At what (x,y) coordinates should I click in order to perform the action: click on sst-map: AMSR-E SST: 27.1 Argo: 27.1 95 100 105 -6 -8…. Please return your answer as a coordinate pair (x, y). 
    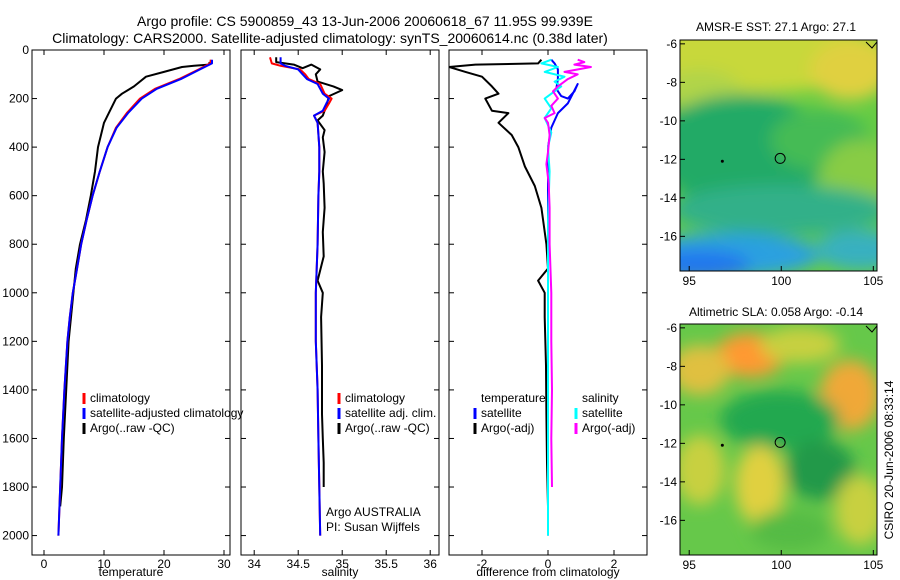
    Looking at the image, I should click on (772, 154).